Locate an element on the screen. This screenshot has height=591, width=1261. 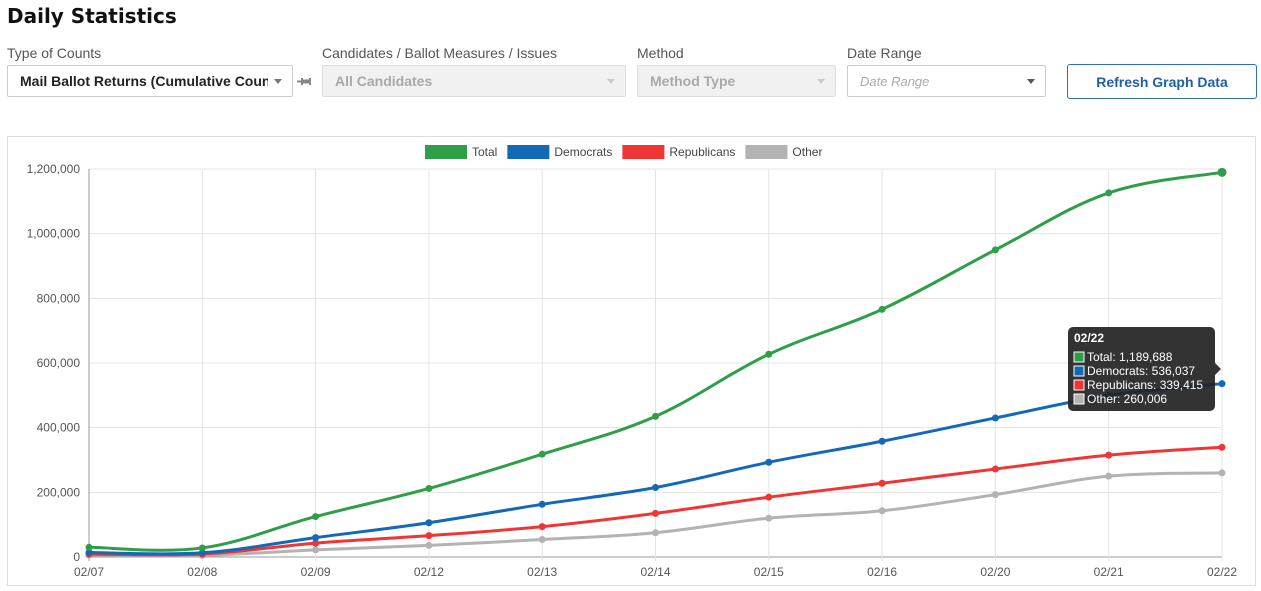
y-tick-label: 0 is located at coordinates (76, 557).